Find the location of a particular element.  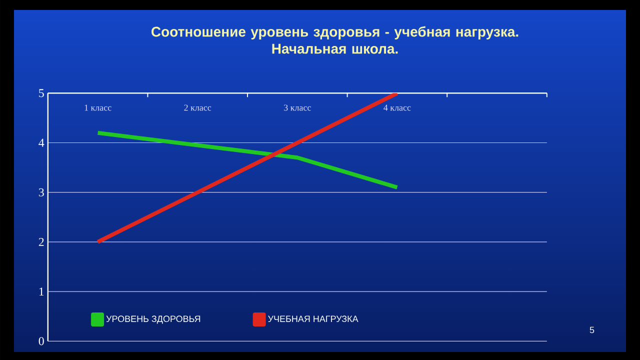

x-tick-label: 1 класс is located at coordinates (98, 107).